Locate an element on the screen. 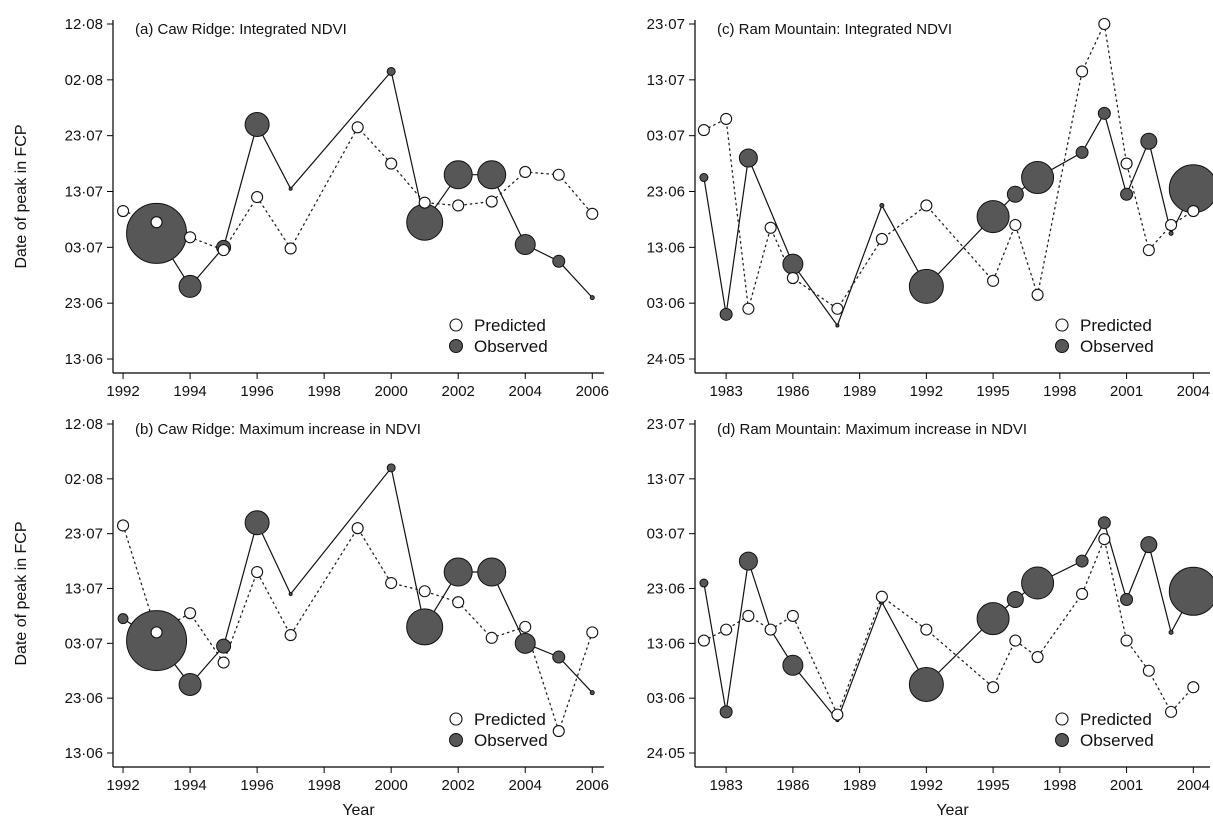 This screenshot has height=824, width=1213. x-tick-label: 1994 is located at coordinates (189, 785).